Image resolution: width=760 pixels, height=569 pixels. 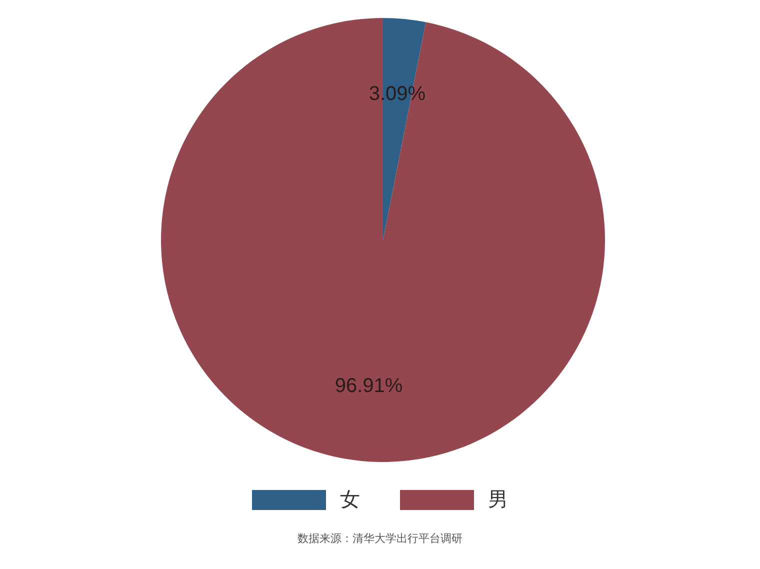 What do you see at coordinates (368, 385) in the screenshot?
I see `data-label: 96.91%` at bounding box center [368, 385].